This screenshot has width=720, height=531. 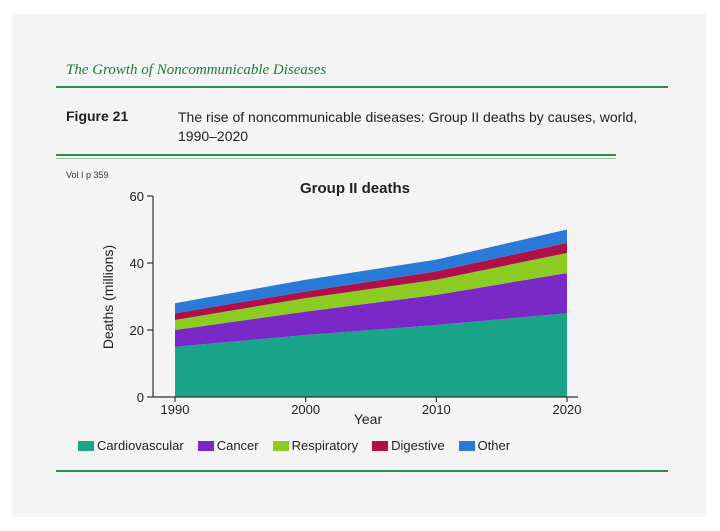 What do you see at coordinates (87, 175) in the screenshot?
I see `volume-note: Vol I p 359` at bounding box center [87, 175].